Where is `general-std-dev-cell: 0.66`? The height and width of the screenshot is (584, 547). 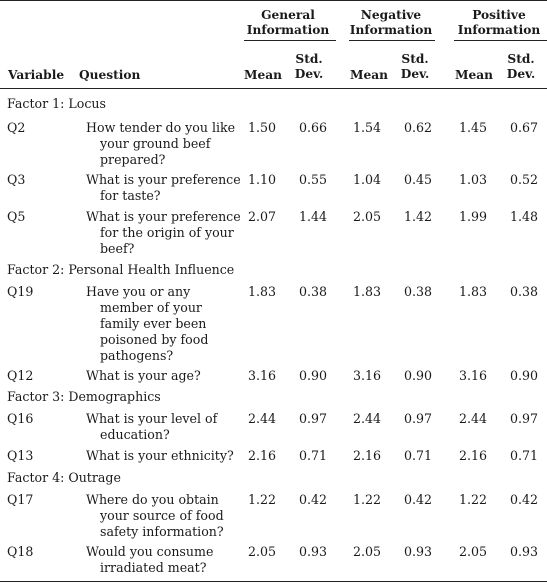 general-std-dev-cell: 0.66 is located at coordinates (313, 127).